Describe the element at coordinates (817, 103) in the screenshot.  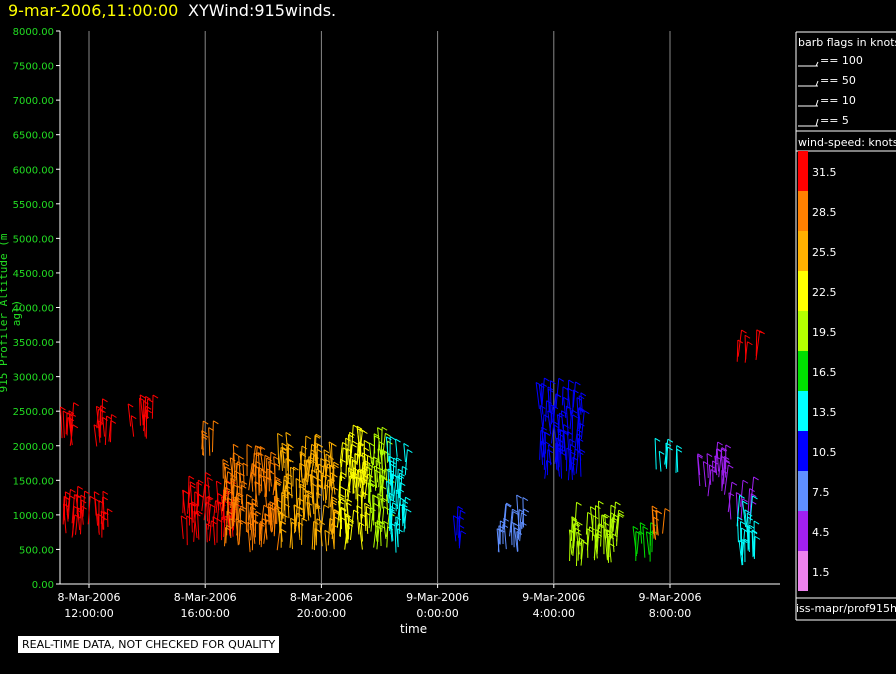
I see `barb-sample-flag` at that location.